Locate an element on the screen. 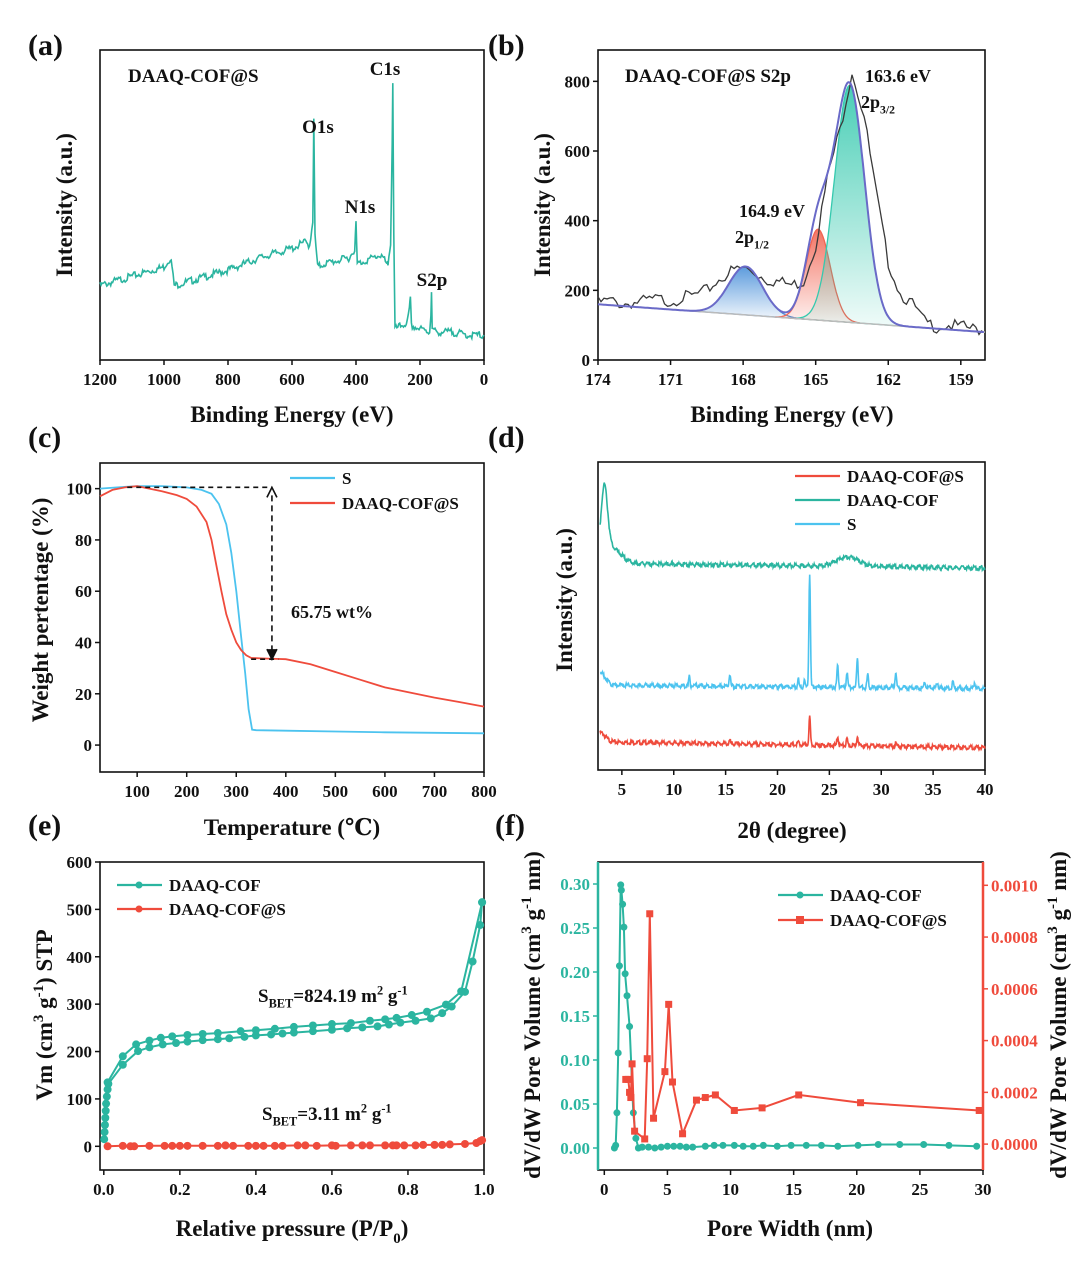 The image size is (1080, 1261). y-tick-label: 0.00 is located at coordinates (575, 1148).